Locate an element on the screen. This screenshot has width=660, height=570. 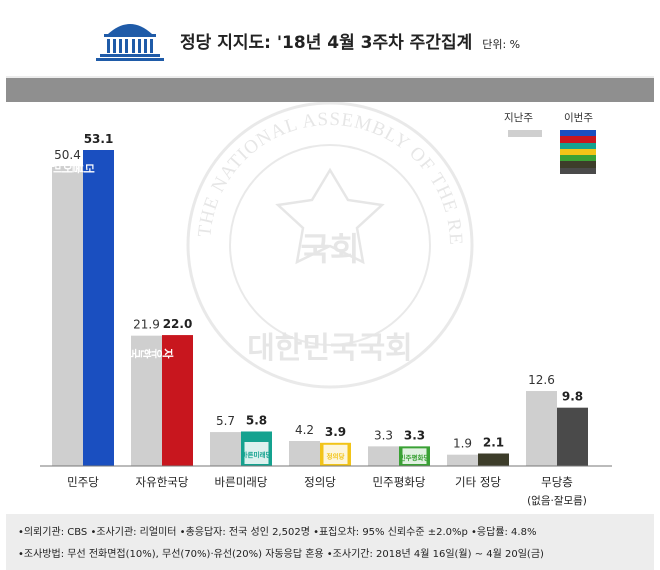
party-logo-1: 자유한국당 is located at coordinates (146, 353).